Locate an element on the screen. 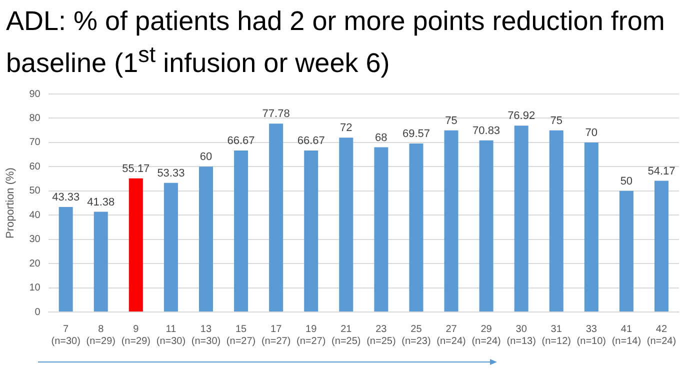 This screenshot has width=689, height=372. y-tick-label: 60 is located at coordinates (35, 166).